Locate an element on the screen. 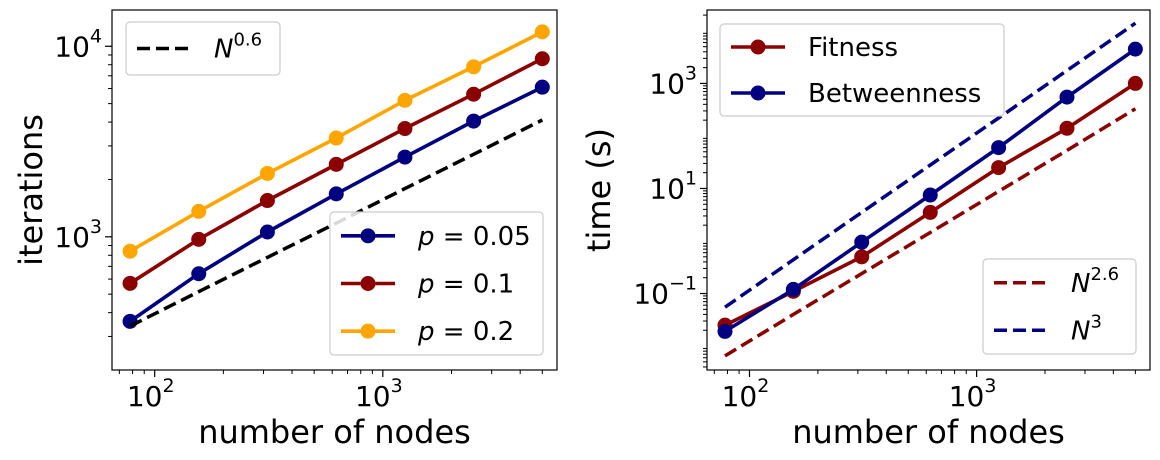  legend-bottom-right: p = 0.05 p = 0.1 p = 0.2 is located at coordinates (436, 283).